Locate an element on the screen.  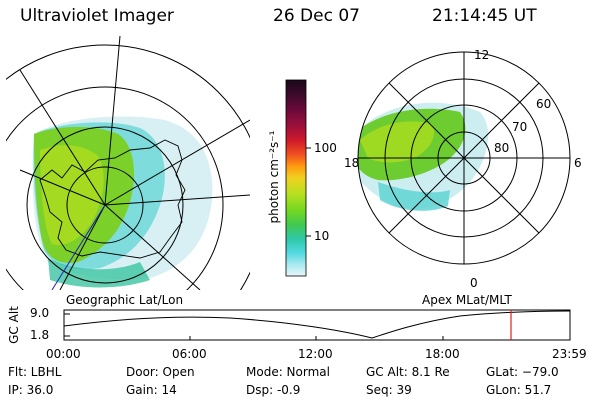
filter-info: Flt: LBHL is located at coordinates (35, 372).